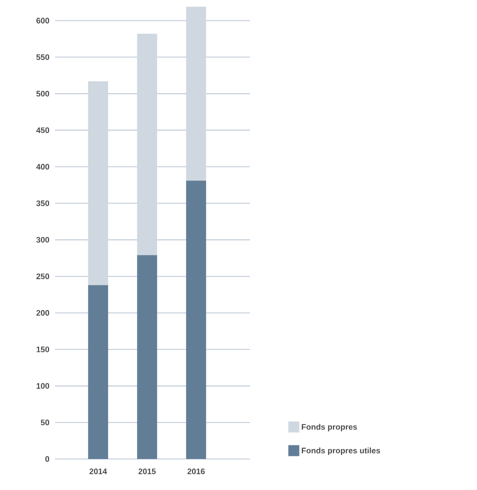 The image size is (477, 490). I want to click on y-tick-label: 0, so click(47, 459).